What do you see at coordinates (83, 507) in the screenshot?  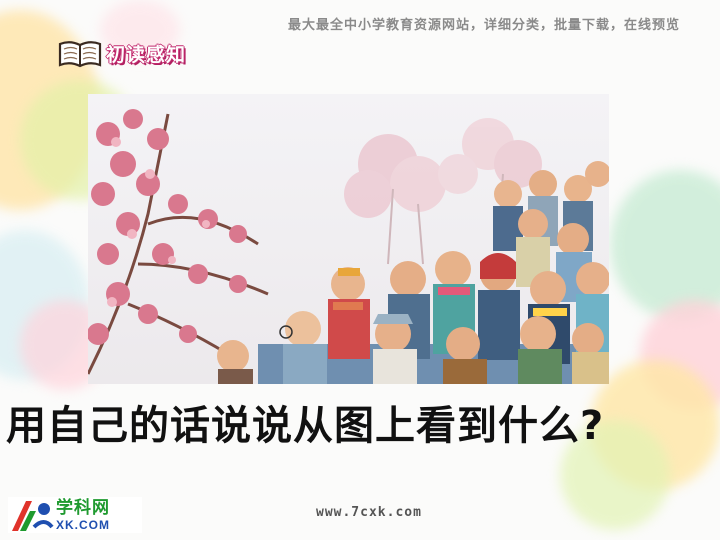 I see `logo-cn: 学科网` at bounding box center [83, 507].